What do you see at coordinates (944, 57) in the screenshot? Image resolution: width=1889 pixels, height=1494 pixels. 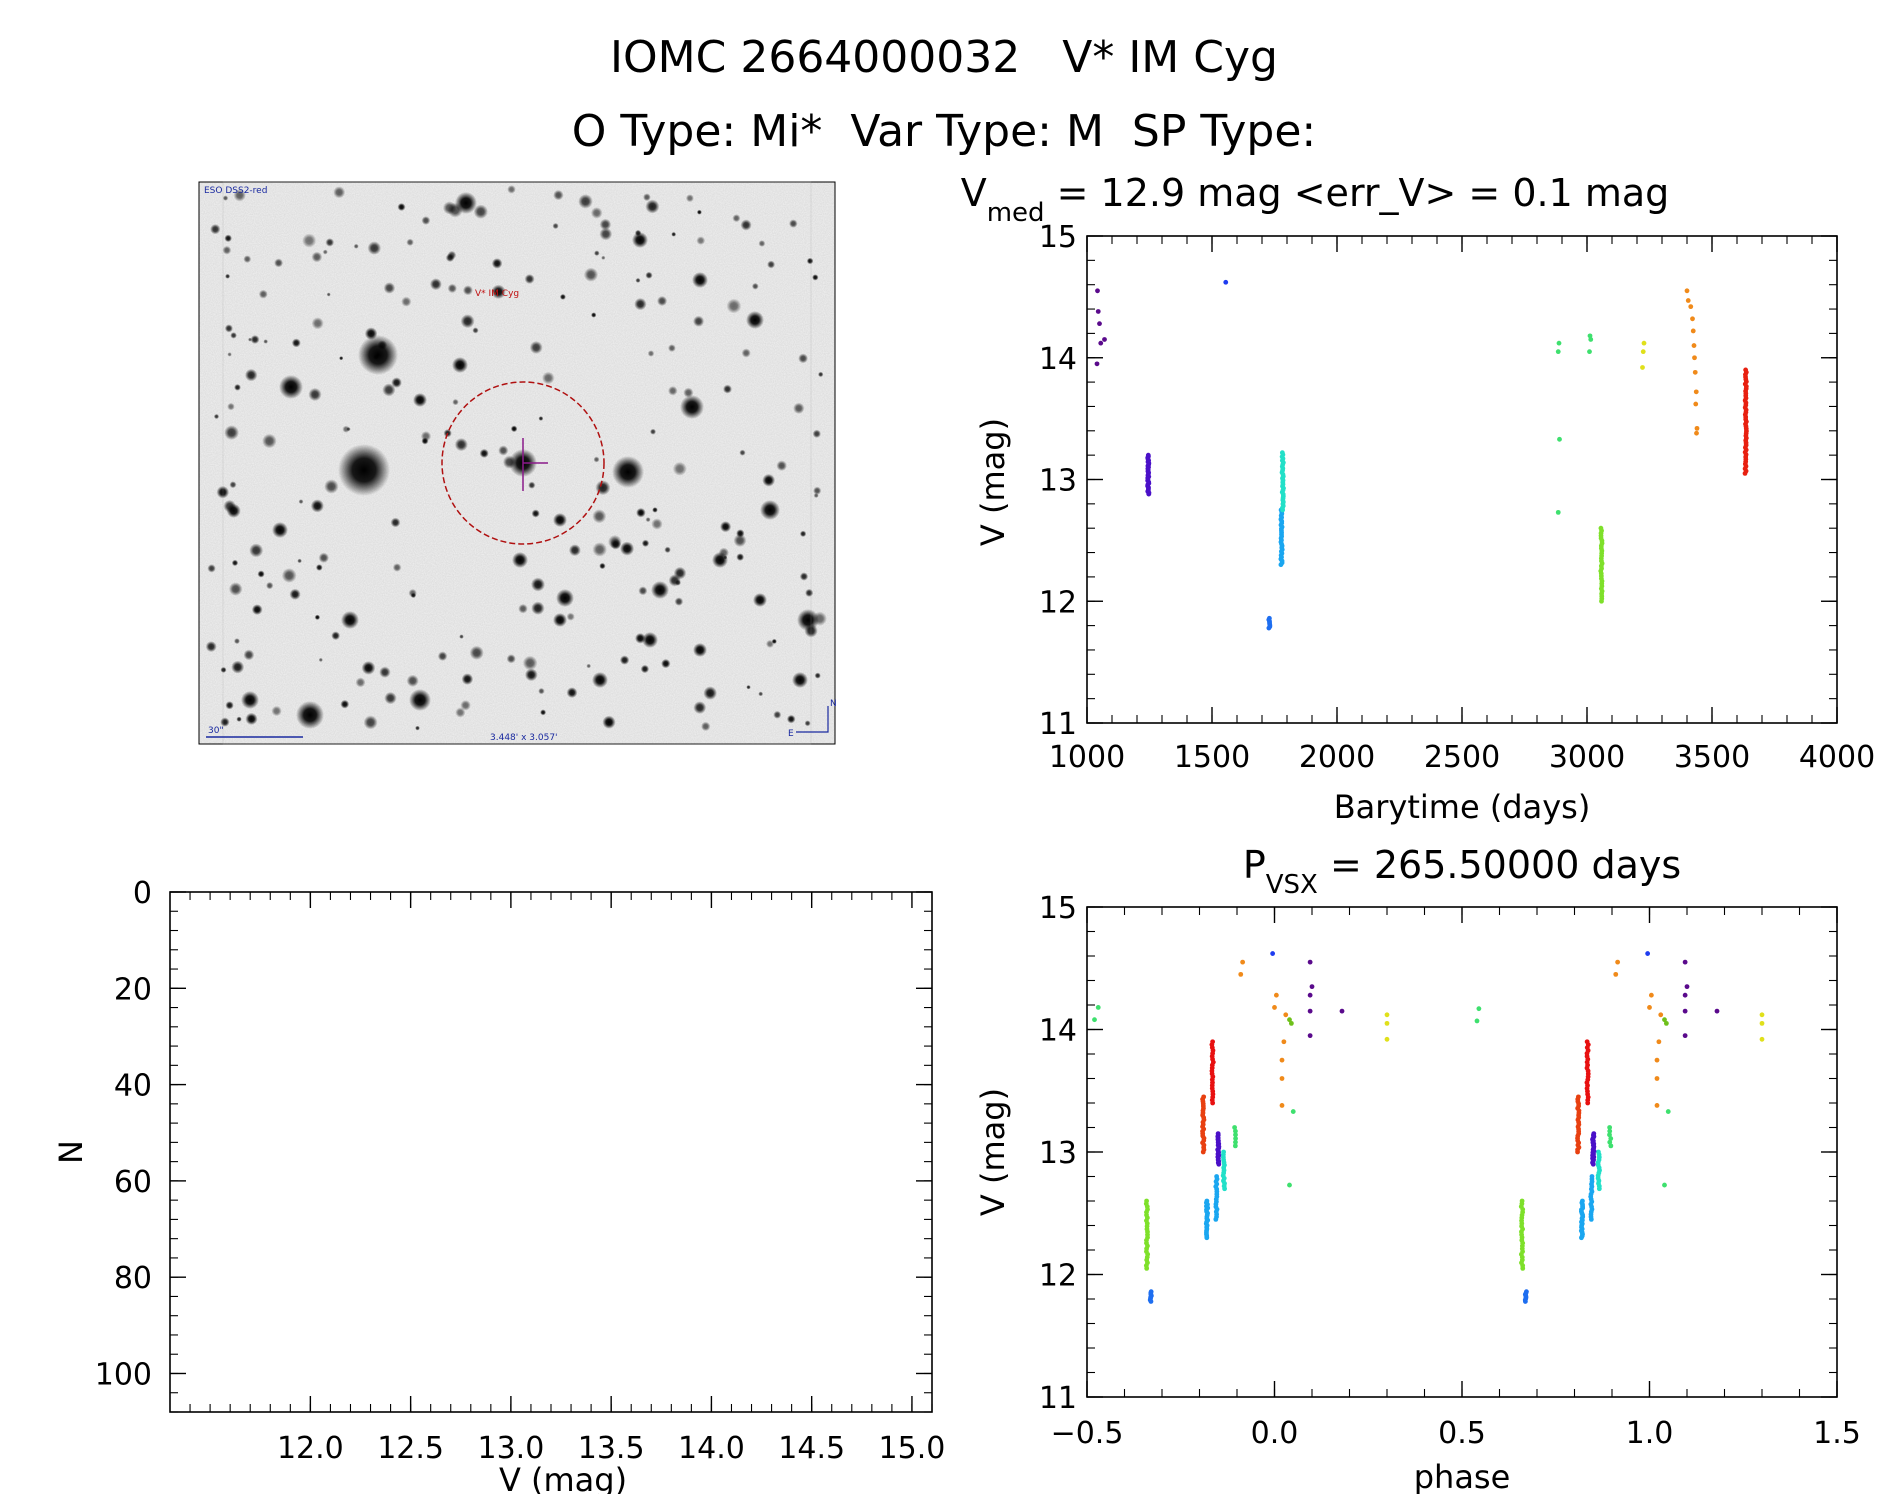 I see `page-title: IOMC 2664000032 V* IM Cyg` at bounding box center [944, 57].